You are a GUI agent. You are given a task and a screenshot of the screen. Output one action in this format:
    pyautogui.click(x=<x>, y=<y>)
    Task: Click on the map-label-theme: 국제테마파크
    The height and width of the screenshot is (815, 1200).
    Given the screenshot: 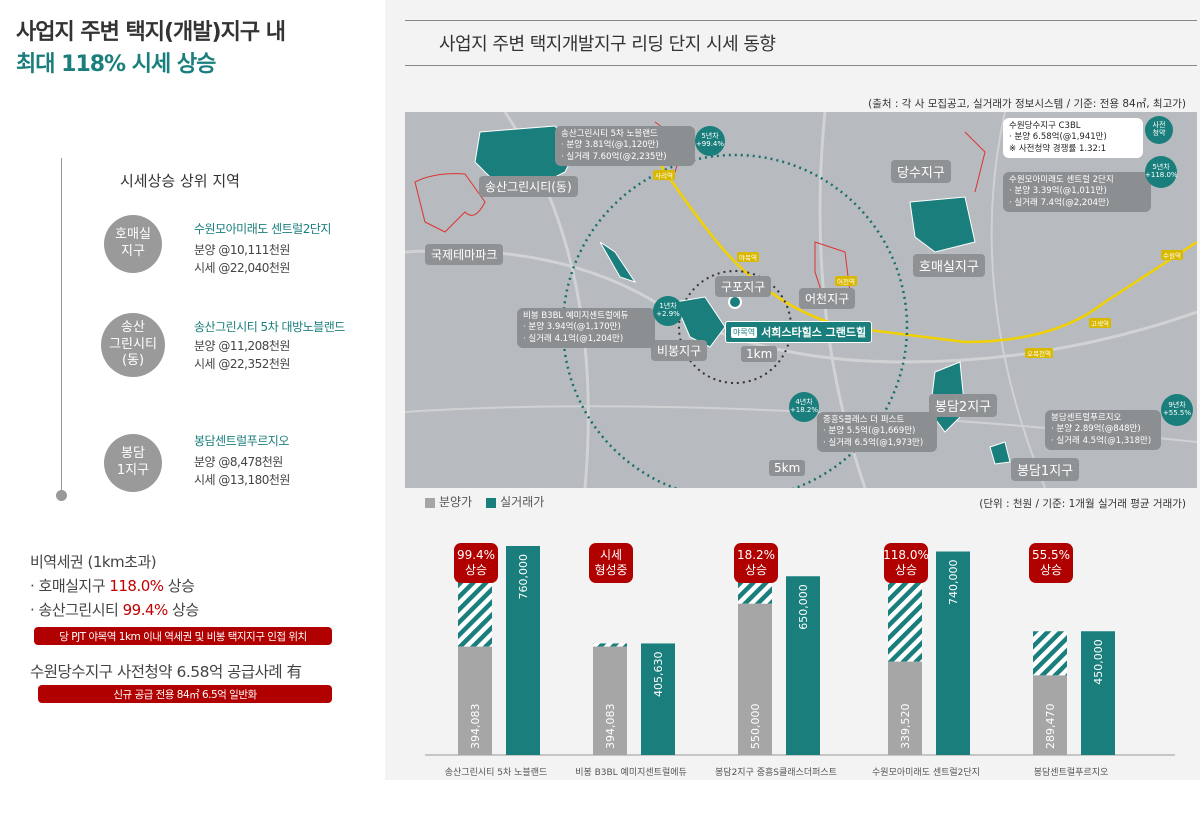 What is the action you would take?
    pyautogui.click(x=464, y=254)
    